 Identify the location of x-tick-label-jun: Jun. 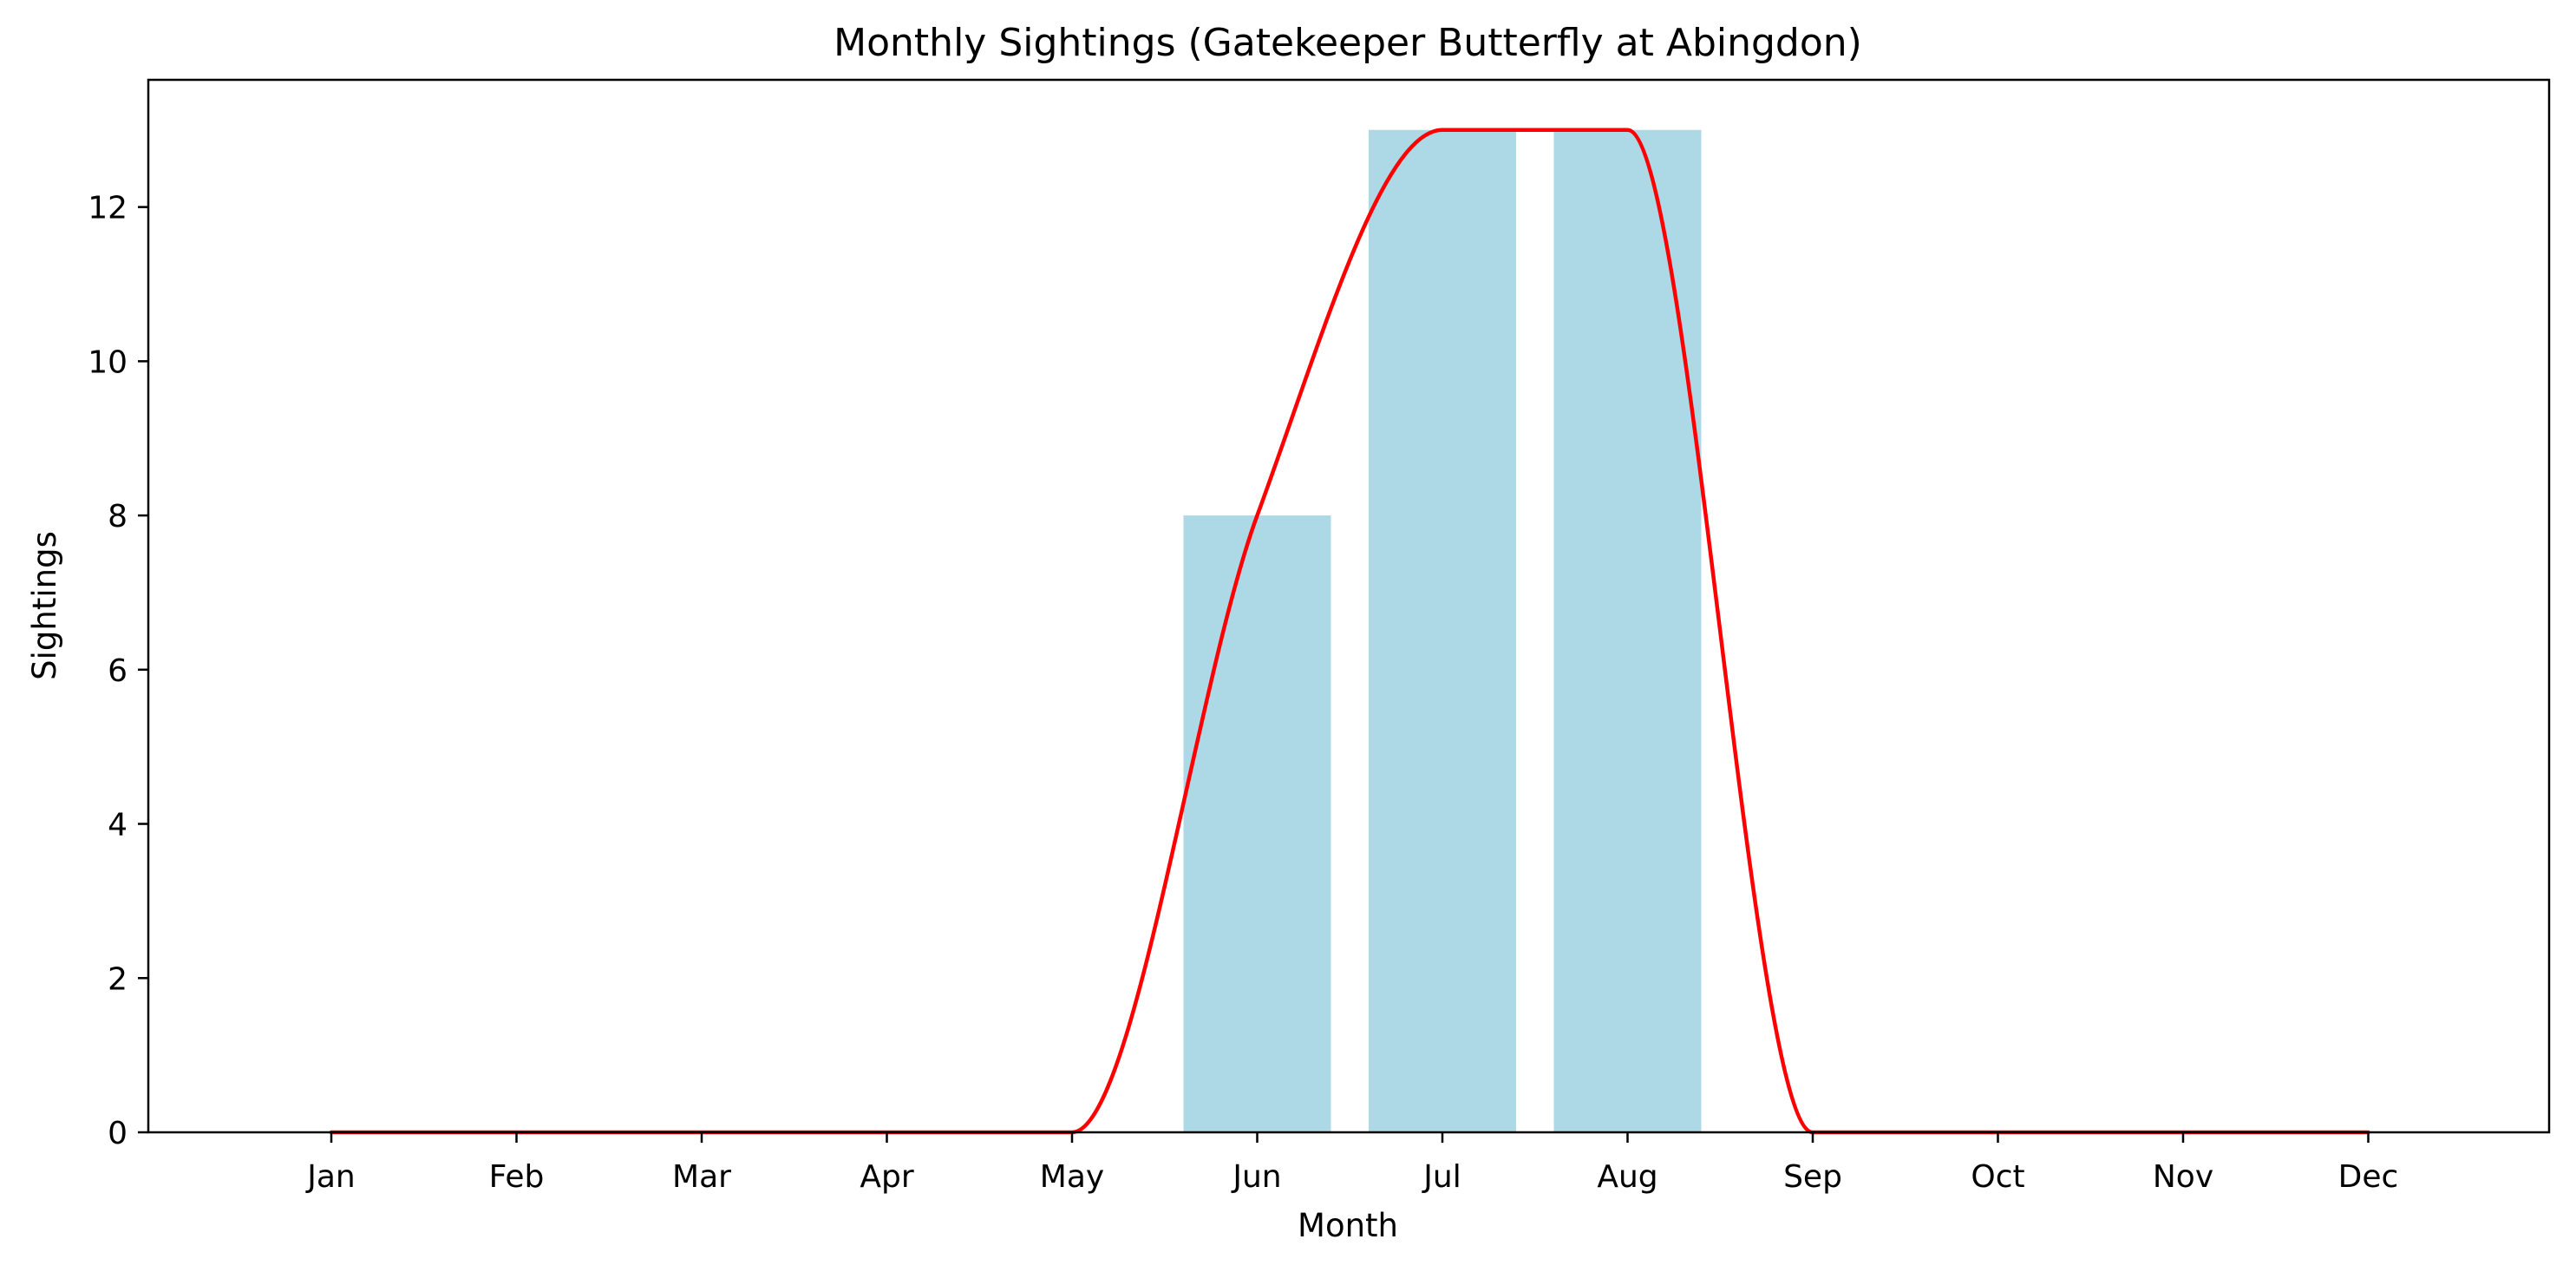
(1256, 1177).